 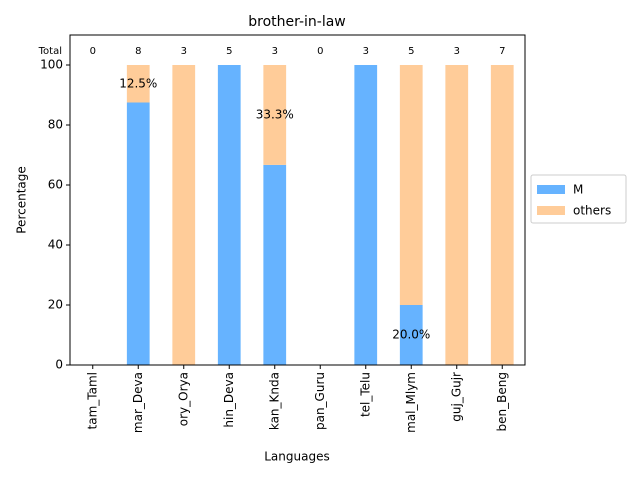 What do you see at coordinates (50, 51) in the screenshot?
I see `totals-label: Total` at bounding box center [50, 51].